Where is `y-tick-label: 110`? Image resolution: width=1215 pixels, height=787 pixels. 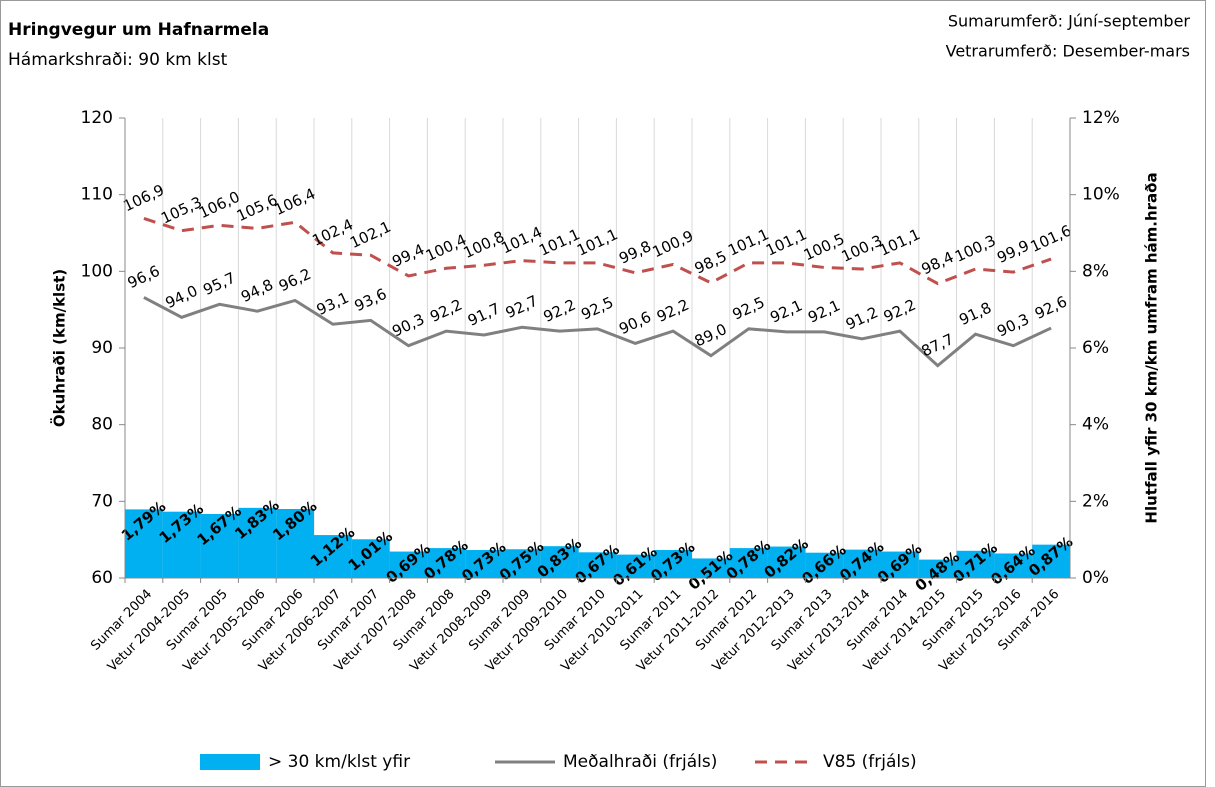 y-tick-label: 110 is located at coordinates (97, 195).